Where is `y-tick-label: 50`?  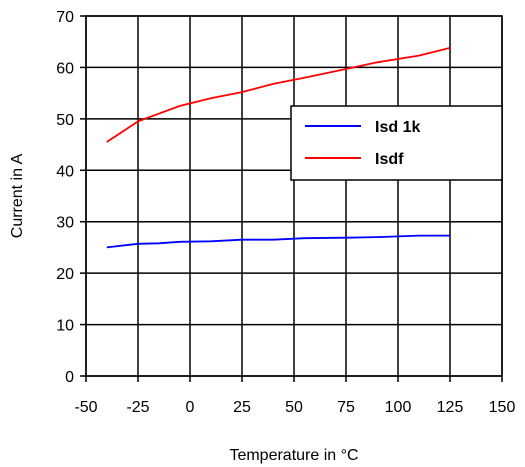
y-tick-label: 50 is located at coordinates (65, 120).